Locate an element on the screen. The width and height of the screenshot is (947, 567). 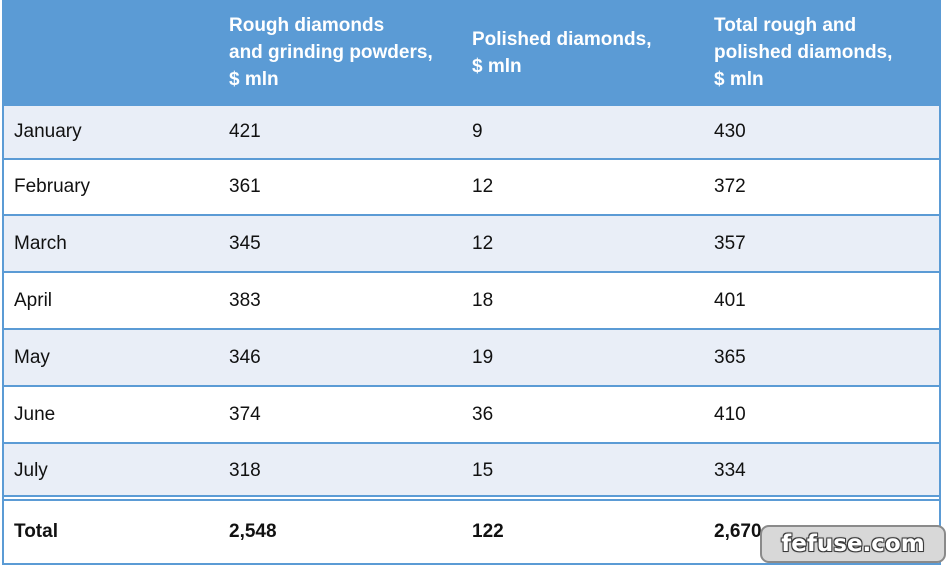
polished-value-cell: 9 is located at coordinates (477, 131).